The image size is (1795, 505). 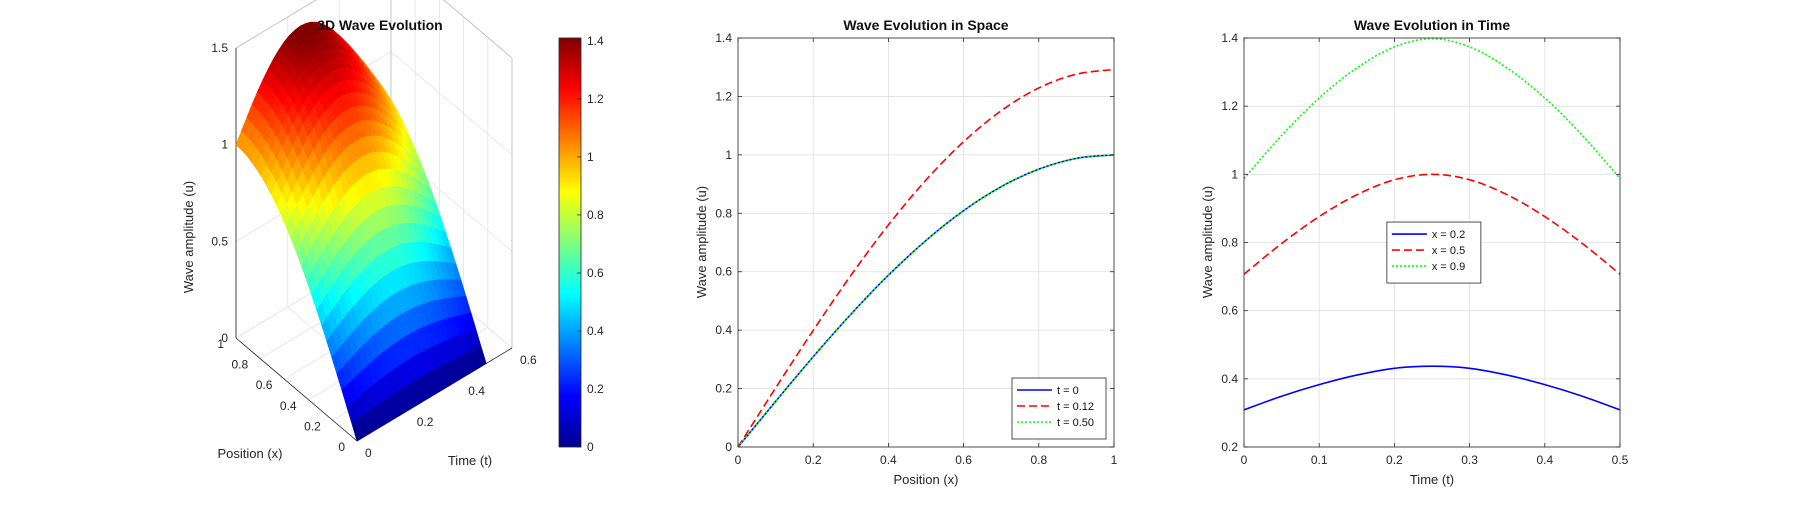 What do you see at coordinates (188, 237) in the screenshot?
I see `z-axis-label-3d: Wave amplitude (u)` at bounding box center [188, 237].